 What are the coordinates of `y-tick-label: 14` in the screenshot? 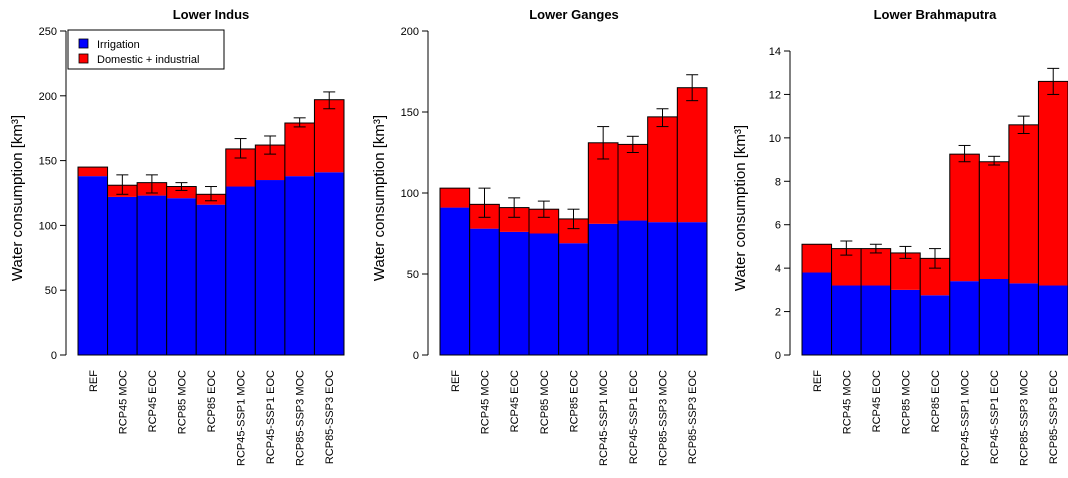 It's located at (775, 52).